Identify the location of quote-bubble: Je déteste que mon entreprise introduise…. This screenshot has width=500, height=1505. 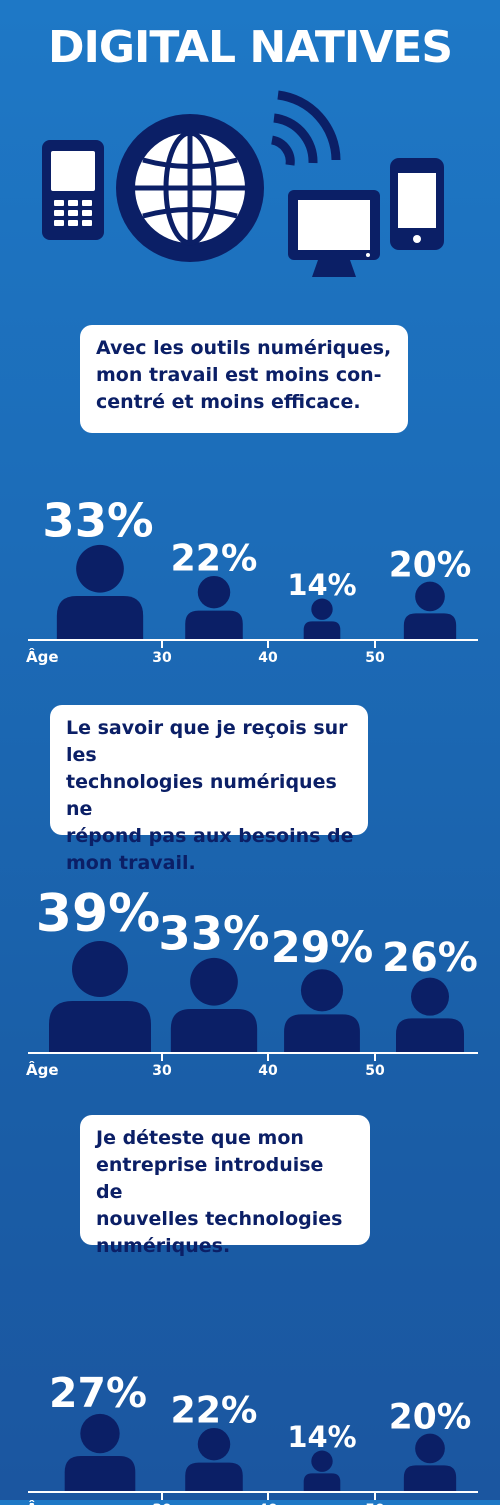
(225, 1186).